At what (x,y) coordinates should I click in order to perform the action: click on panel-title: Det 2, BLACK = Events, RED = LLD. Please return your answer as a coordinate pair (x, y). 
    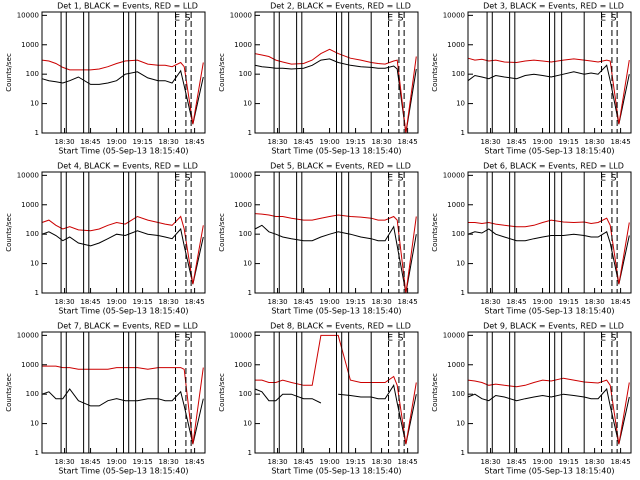
    Looking at the image, I should click on (340, 6).